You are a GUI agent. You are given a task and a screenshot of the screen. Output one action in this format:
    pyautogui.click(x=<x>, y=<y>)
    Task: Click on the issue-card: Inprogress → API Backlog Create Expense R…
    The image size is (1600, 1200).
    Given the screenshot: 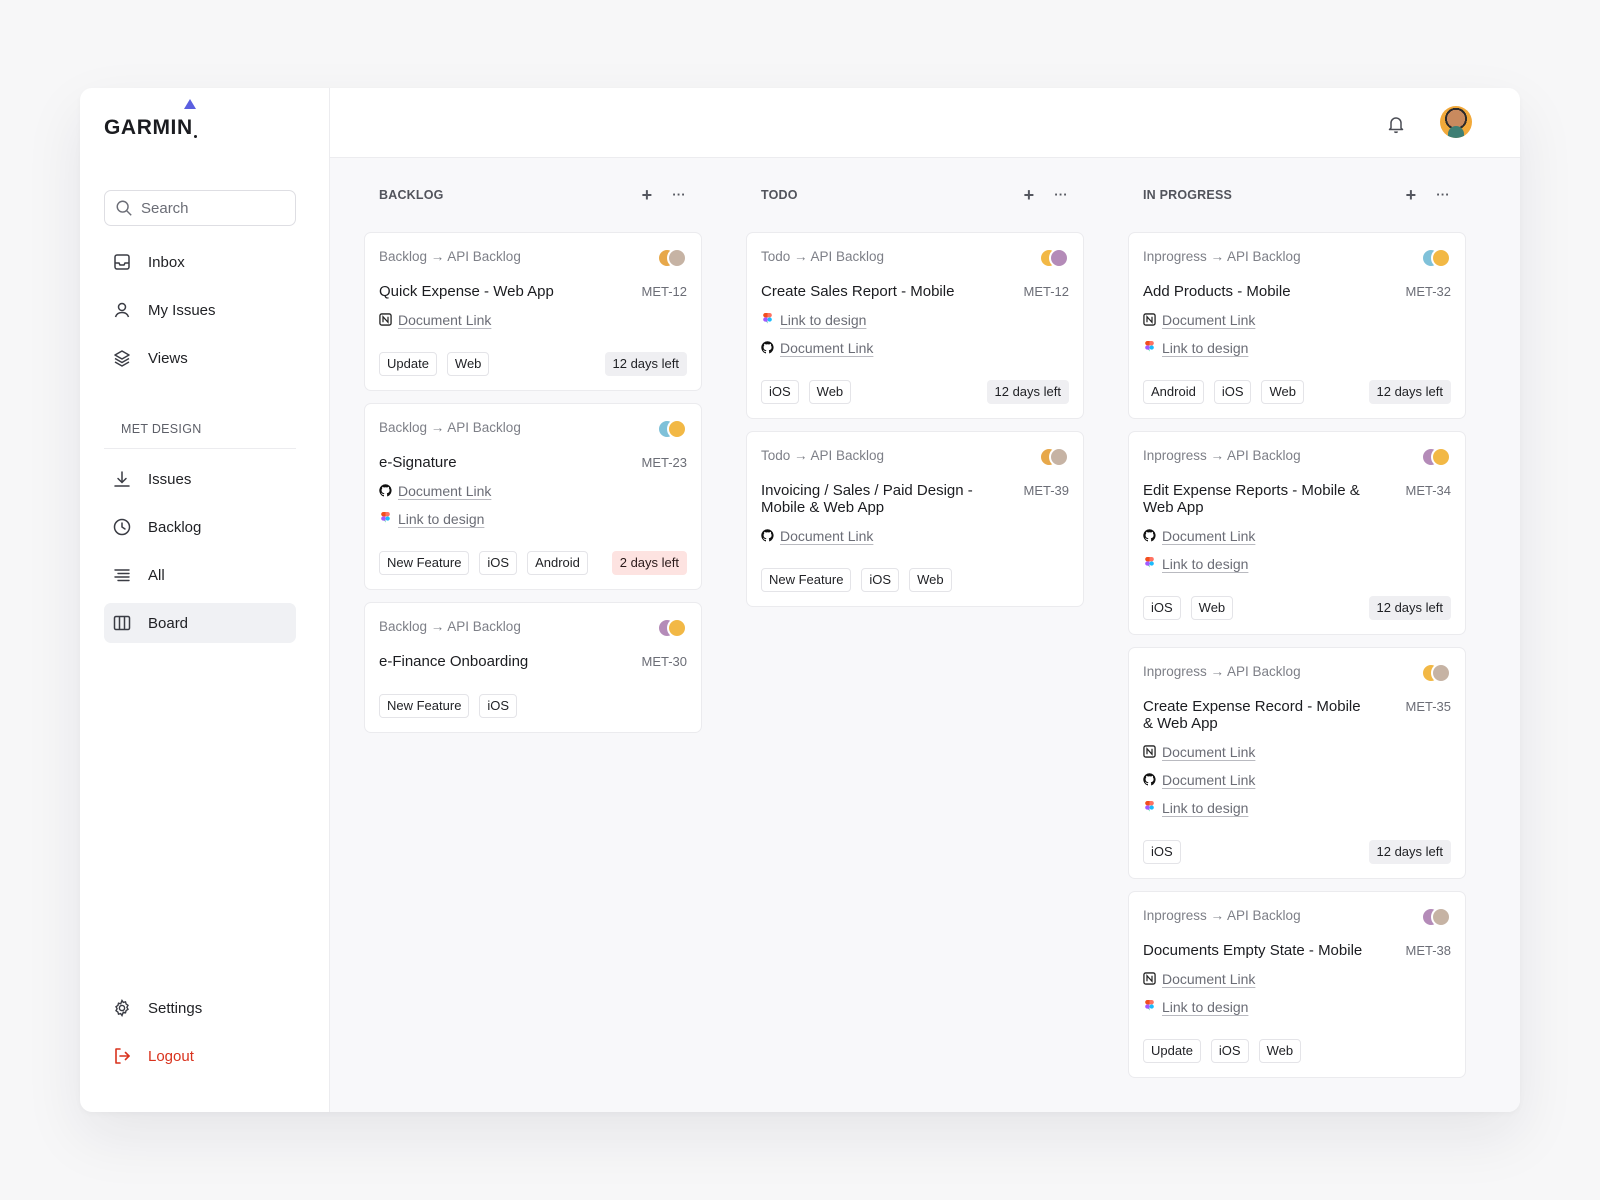 What is the action you would take?
    pyautogui.click(x=1297, y=763)
    